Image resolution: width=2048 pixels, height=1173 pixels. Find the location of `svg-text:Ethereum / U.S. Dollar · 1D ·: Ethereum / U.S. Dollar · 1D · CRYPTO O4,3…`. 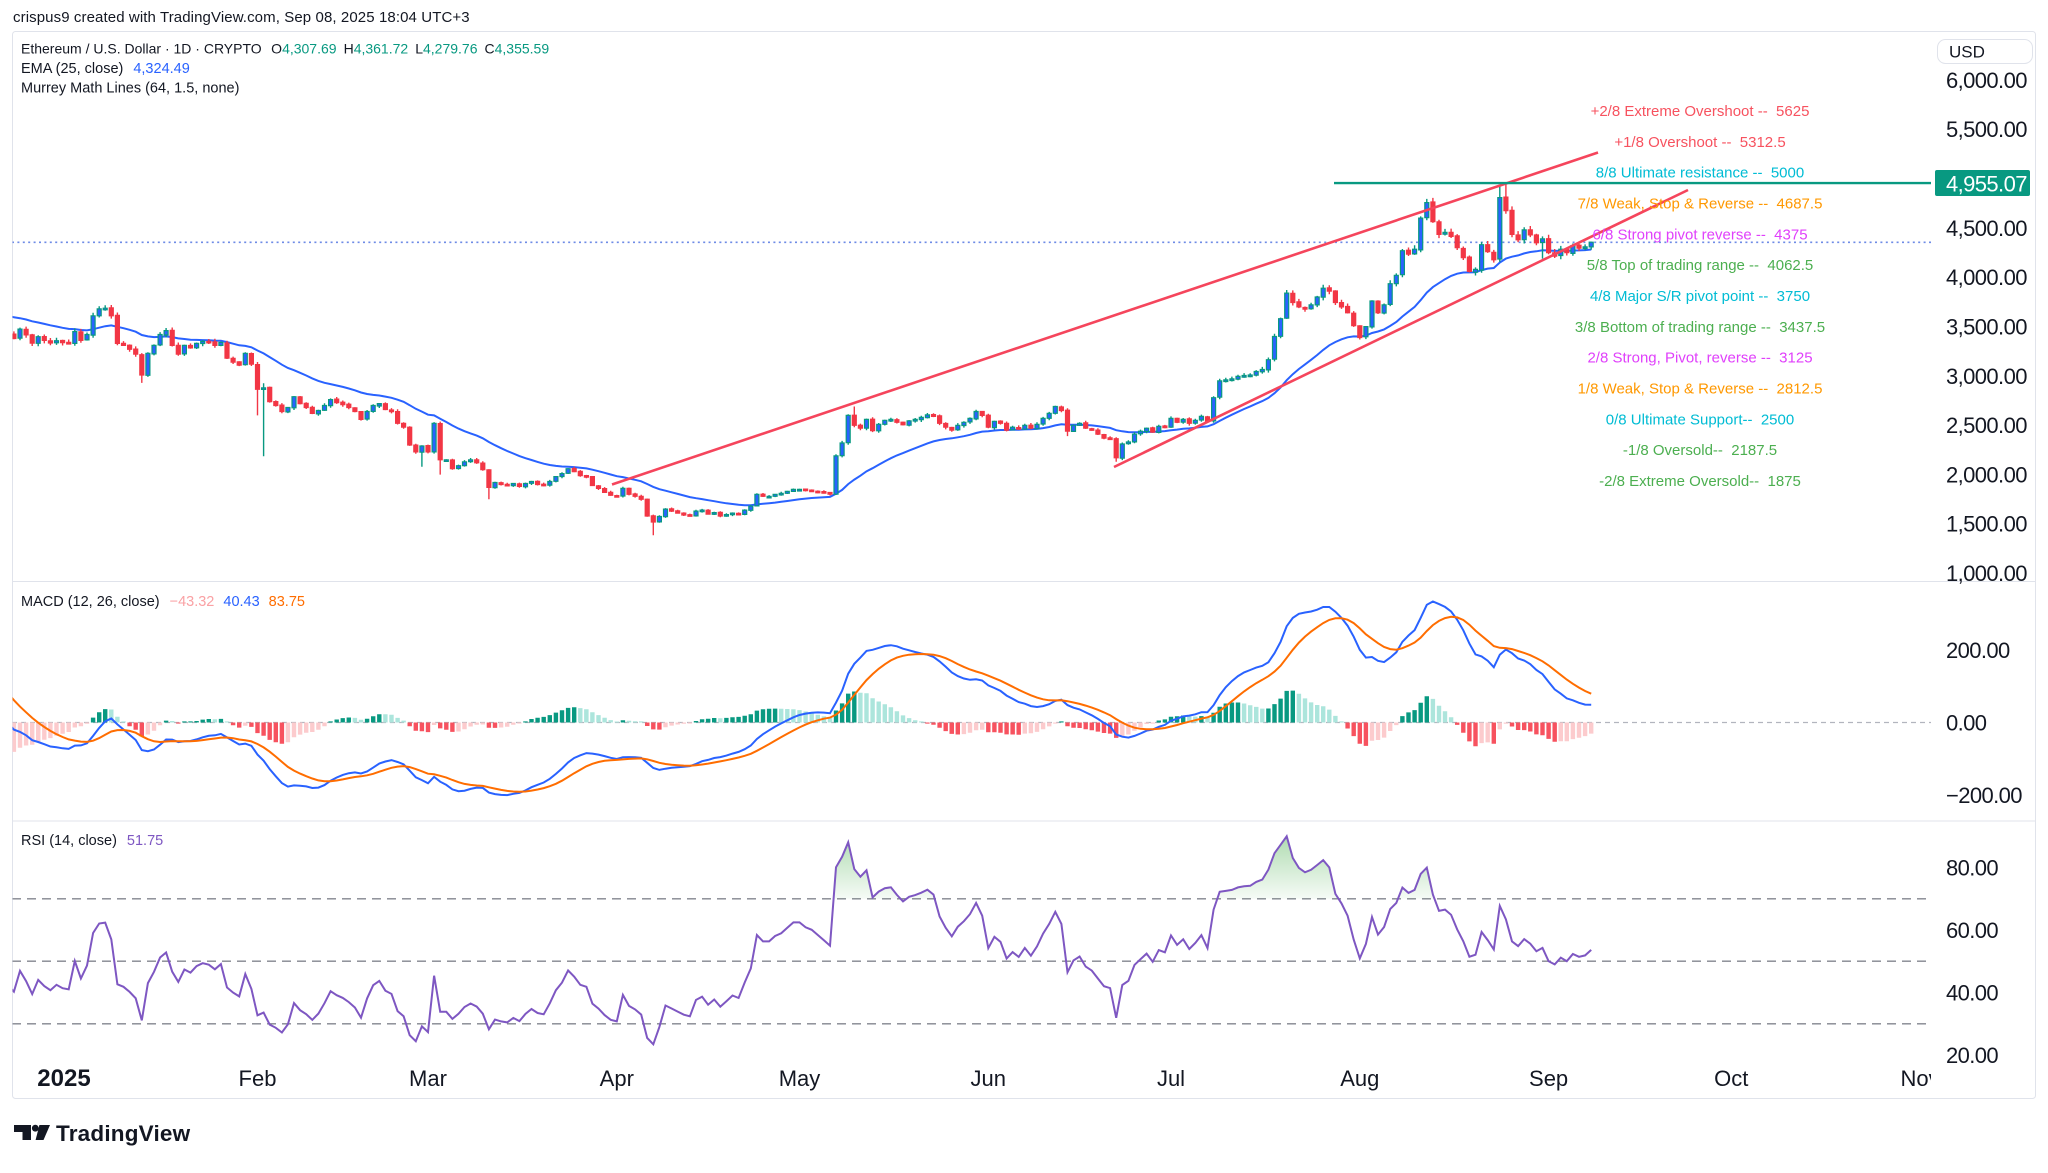

svg-text:Ethereum / U.S. Dollar · 1D ·: Ethereum / U.S. Dollar · 1D · CRYPTO O4,3… is located at coordinates (285, 49).